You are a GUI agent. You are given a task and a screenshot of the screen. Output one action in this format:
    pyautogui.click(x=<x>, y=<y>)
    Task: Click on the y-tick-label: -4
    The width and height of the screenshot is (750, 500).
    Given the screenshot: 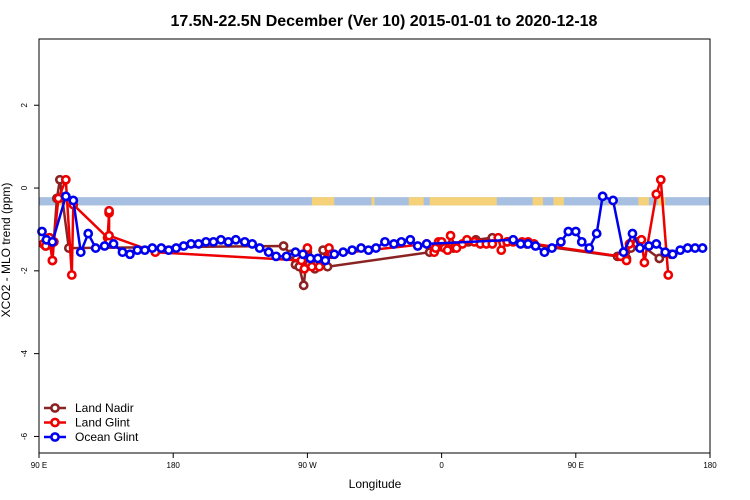 What is the action you would take?
    pyautogui.click(x=24, y=354)
    